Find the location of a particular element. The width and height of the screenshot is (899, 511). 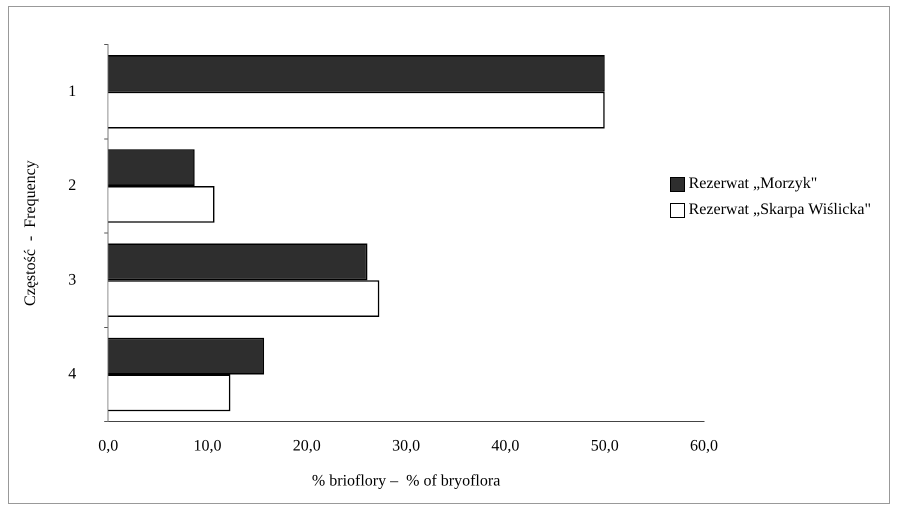

y-tick-label: 1 is located at coordinates (72, 91).